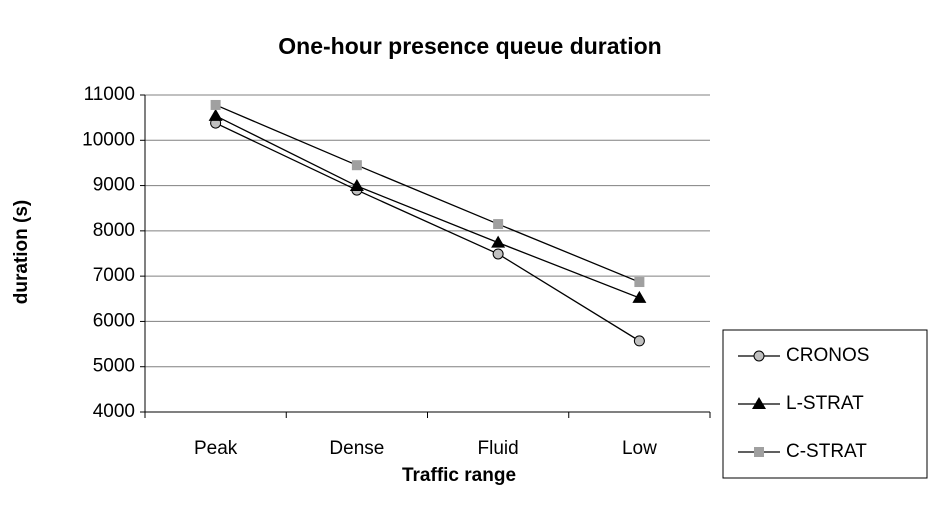 The height and width of the screenshot is (517, 940). Describe the element at coordinates (21, 252) in the screenshot. I see `y-axis-label: duration (s)` at that location.